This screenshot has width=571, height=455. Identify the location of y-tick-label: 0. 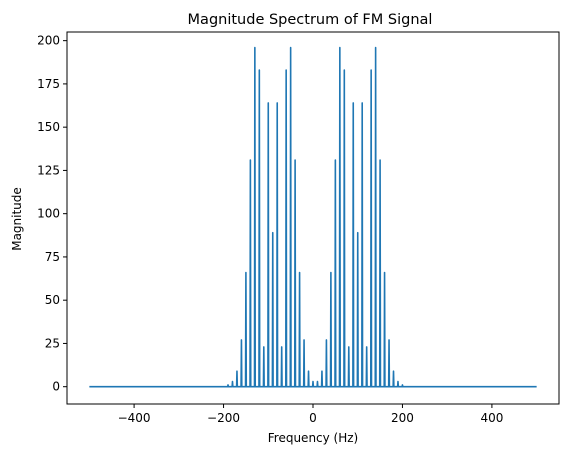
(56, 387).